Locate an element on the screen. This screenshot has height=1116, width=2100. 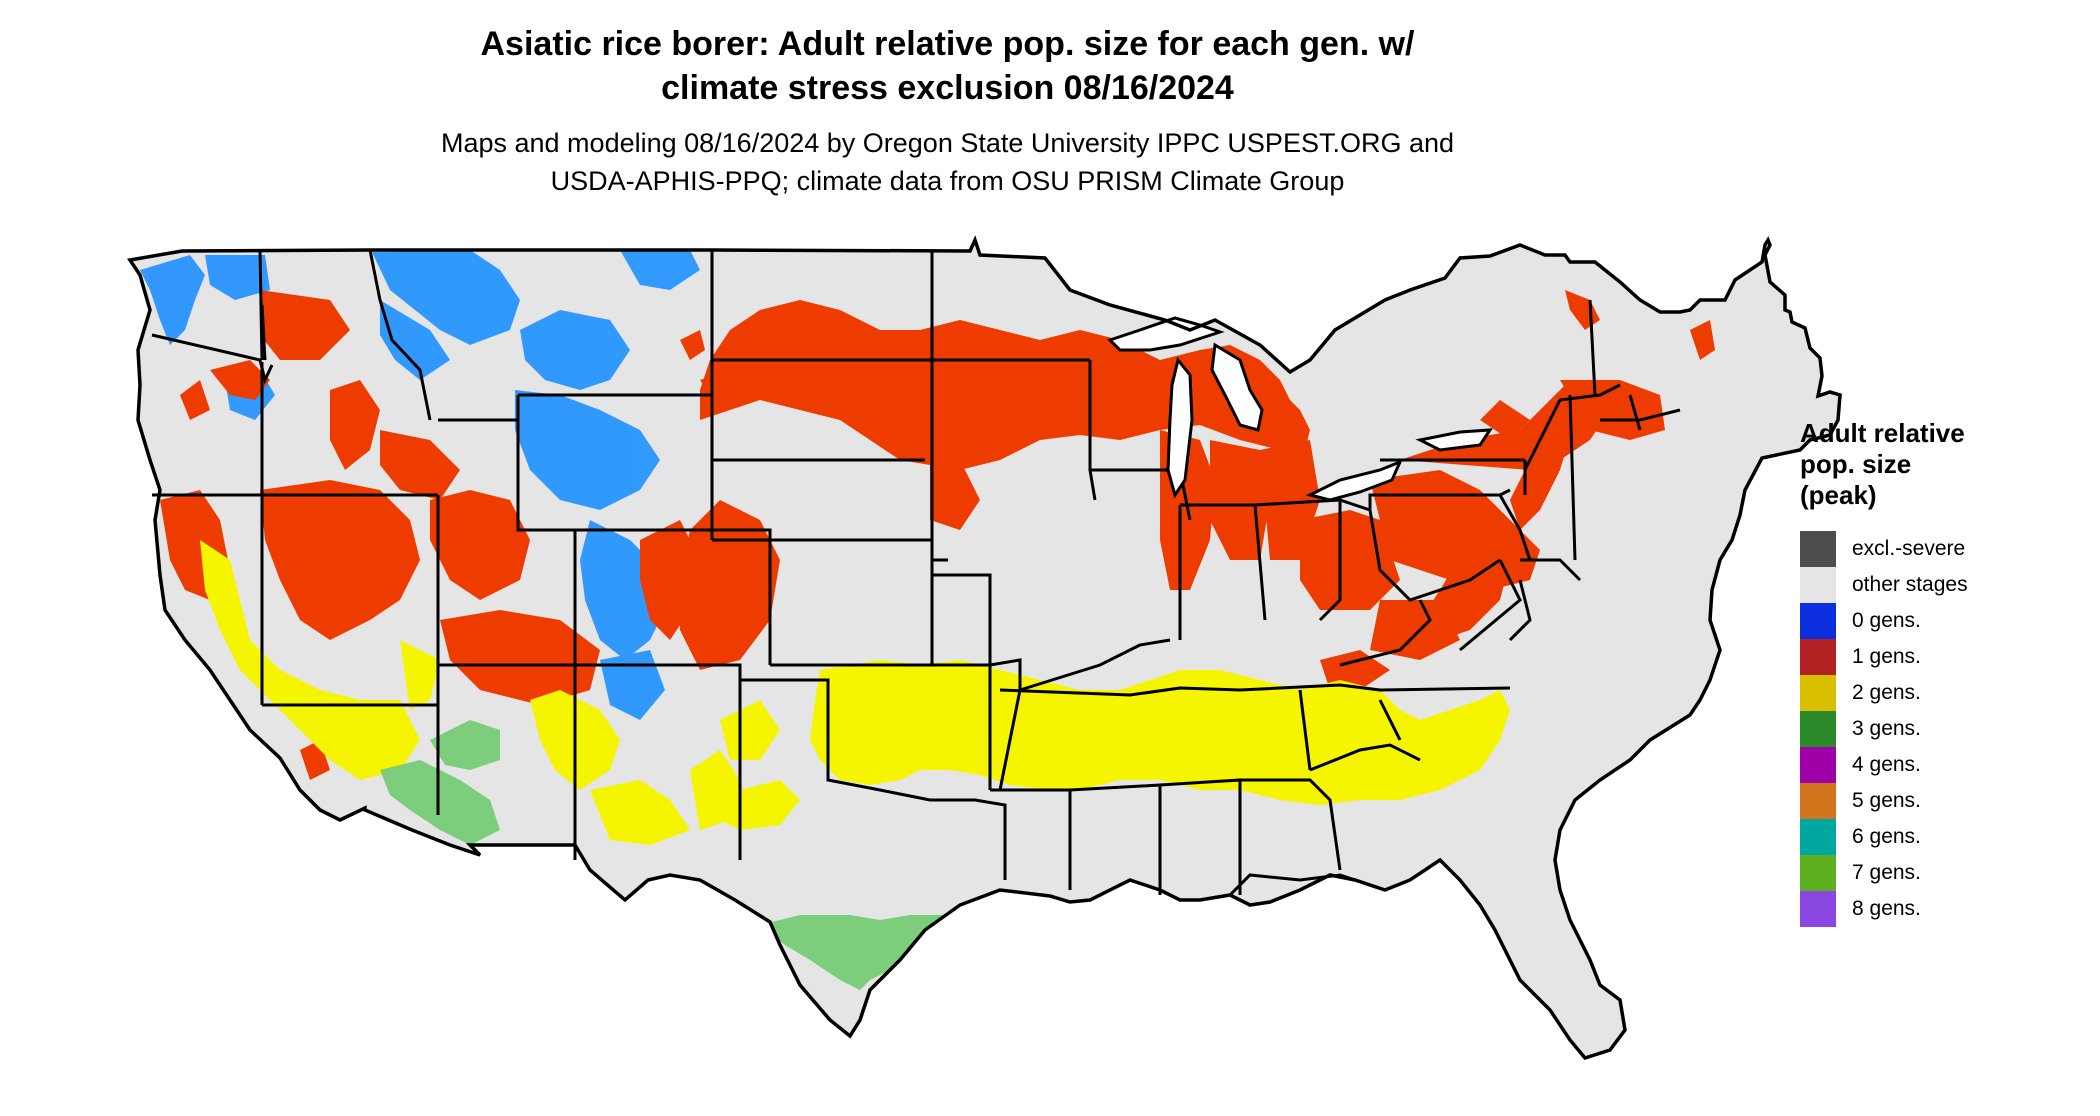
legend-label: 4 gens. is located at coordinates (1886, 764).